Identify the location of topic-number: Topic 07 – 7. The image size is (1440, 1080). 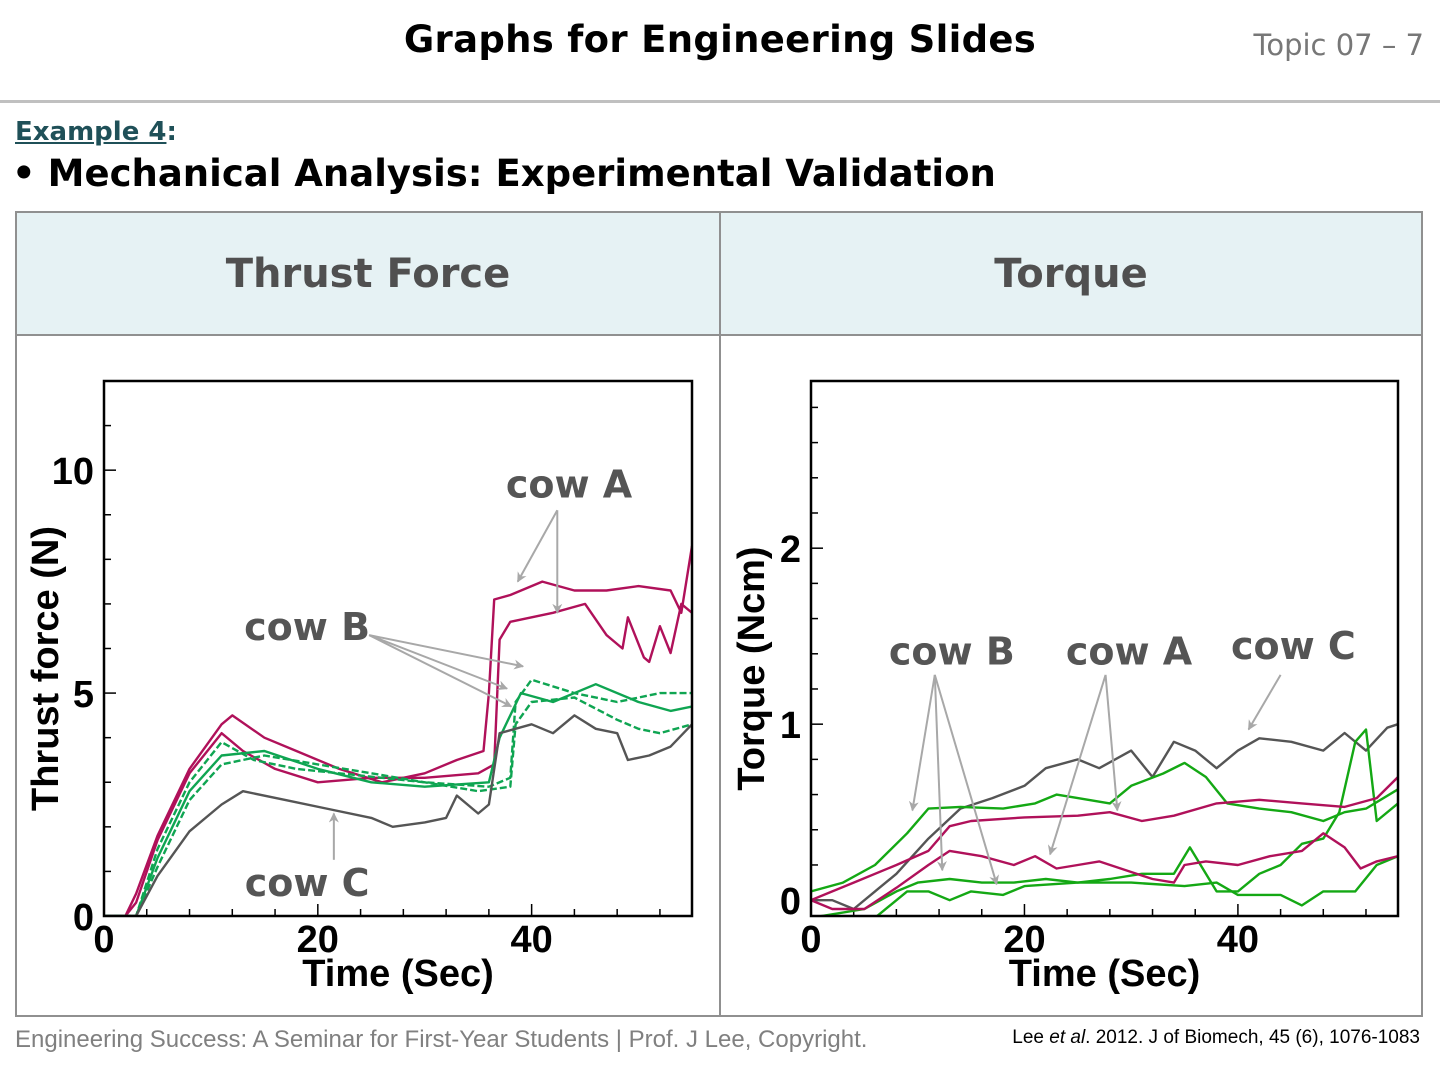
(1338, 45).